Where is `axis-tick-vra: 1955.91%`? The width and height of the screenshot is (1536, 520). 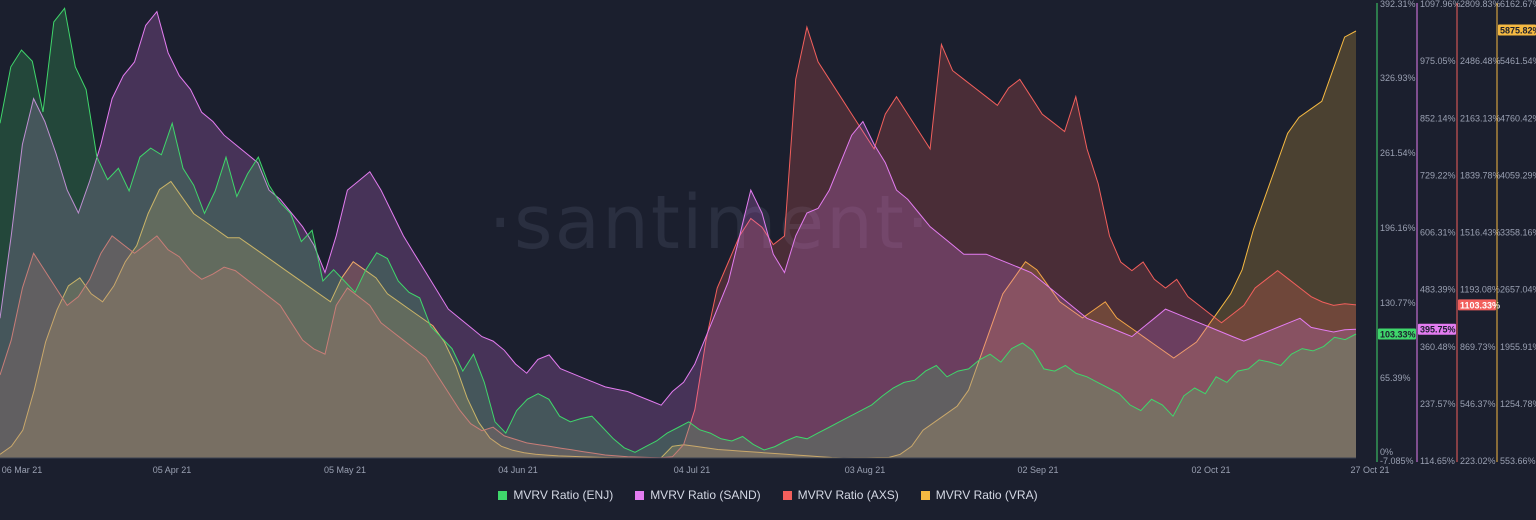 axis-tick-vra: 1955.91% is located at coordinates (1518, 347).